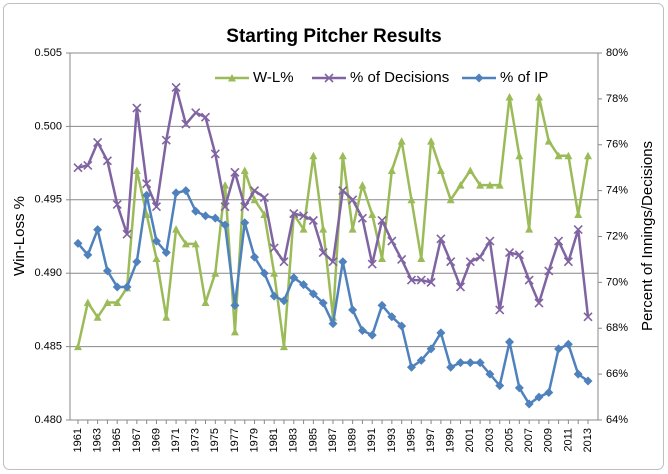  Describe the element at coordinates (48, 420) in the screenshot. I see `y-tick-label: 0.480` at that location.